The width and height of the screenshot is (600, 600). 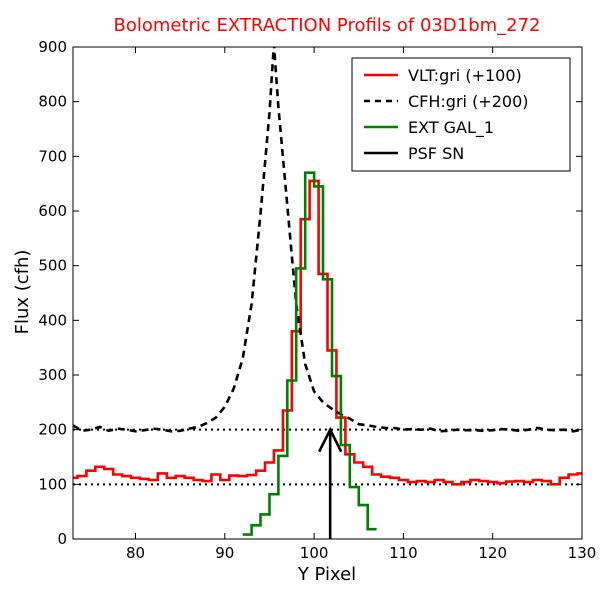 I want to click on x-tick-label: 100, so click(x=314, y=553).